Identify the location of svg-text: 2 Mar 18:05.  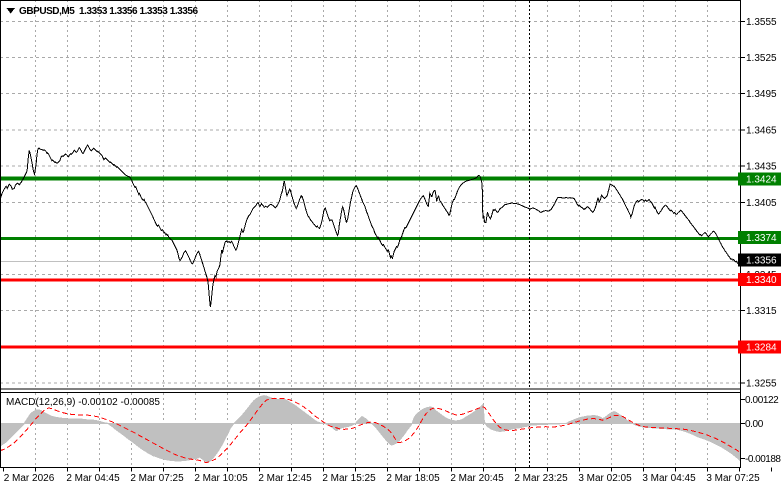
(413, 478).